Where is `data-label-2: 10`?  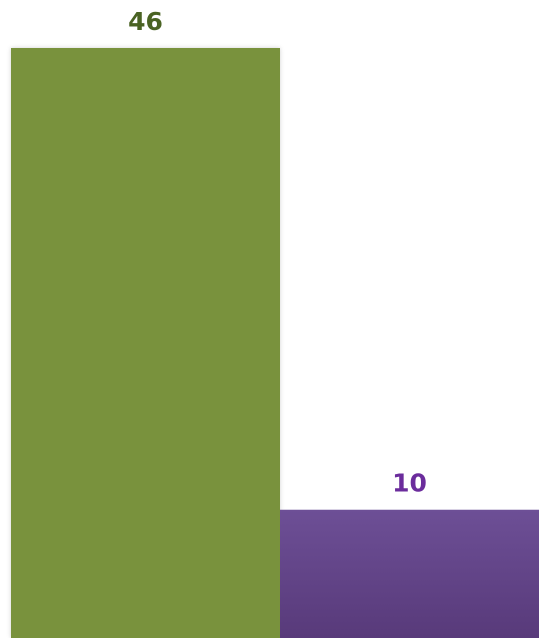
data-label-2: 10 is located at coordinates (409, 483).